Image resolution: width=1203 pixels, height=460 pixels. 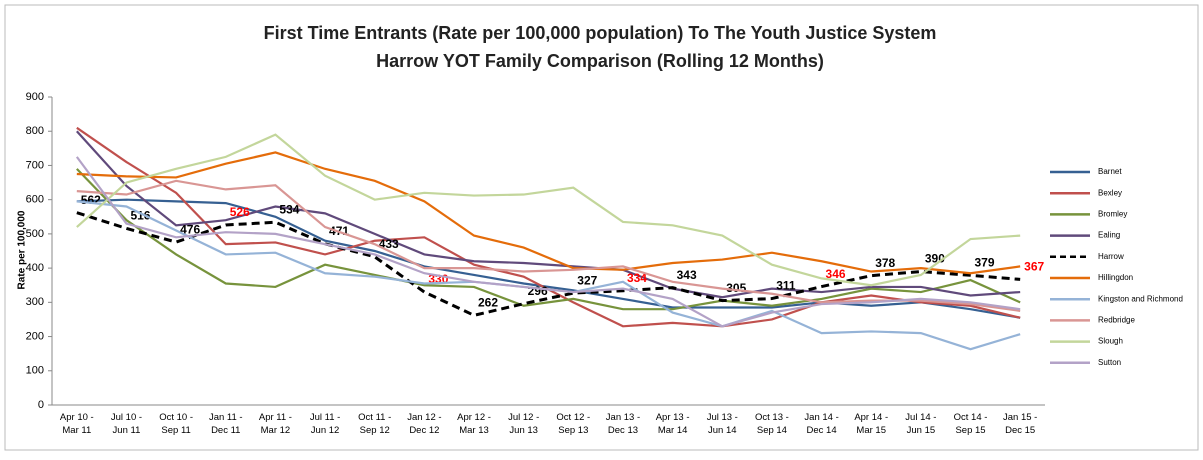 What do you see at coordinates (77, 424) in the screenshot?
I see `x-tick-label: Apr 10 -Mar 11` at bounding box center [77, 424].